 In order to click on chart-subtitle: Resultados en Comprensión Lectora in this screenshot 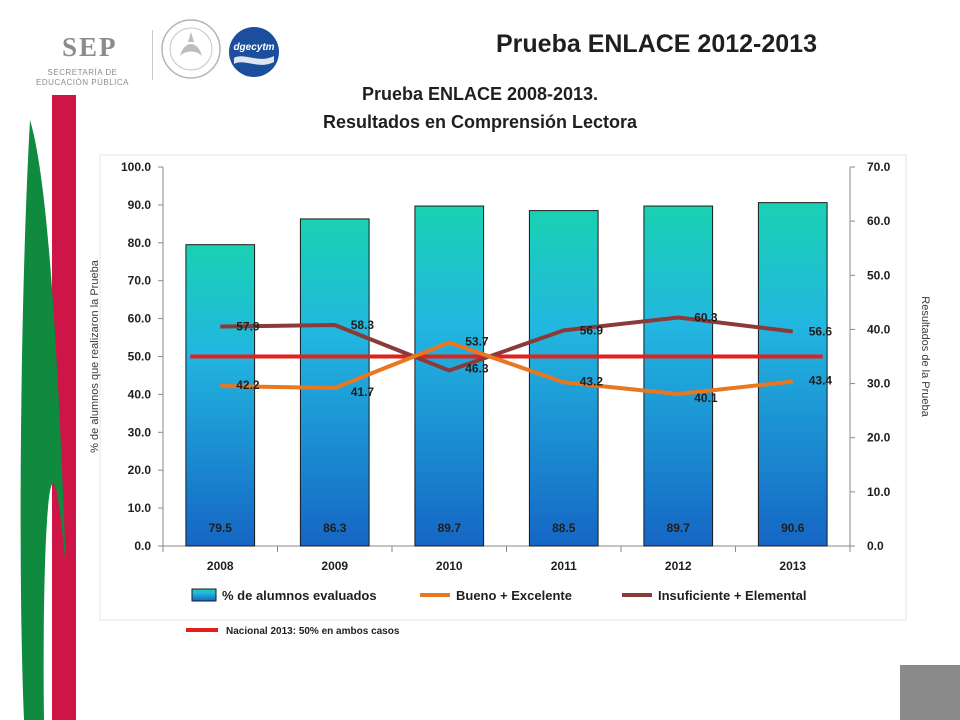, I will do `click(480, 122)`.